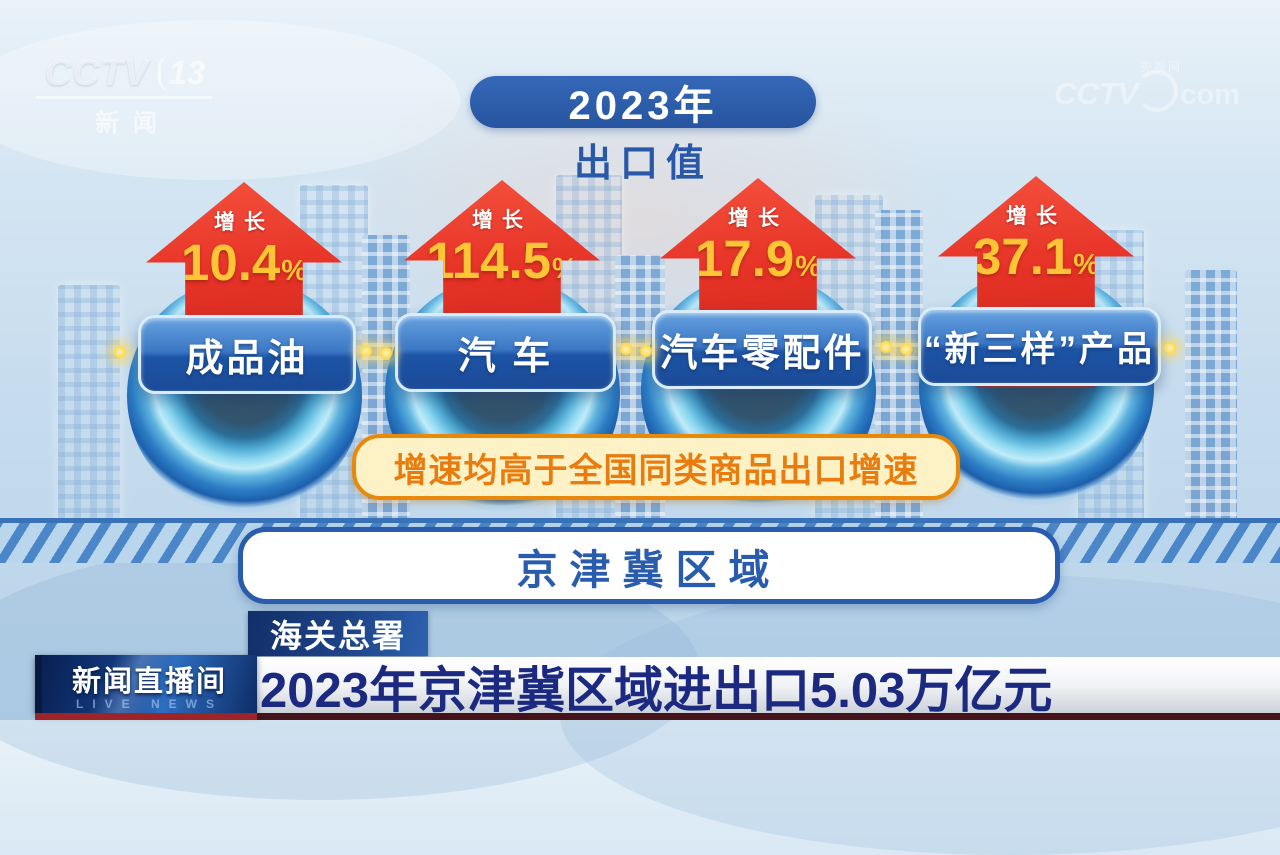 Image resolution: width=1280 pixels, height=855 pixels. I want to click on page-title: 出口值, so click(642, 164).